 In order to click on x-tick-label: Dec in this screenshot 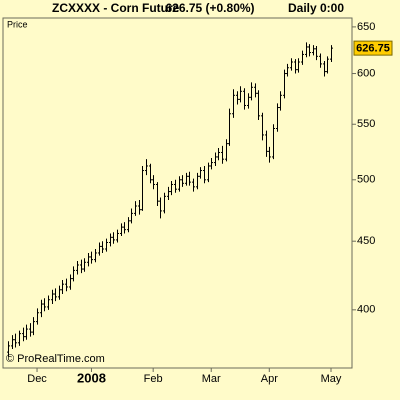, I will do `click(37, 379)`.